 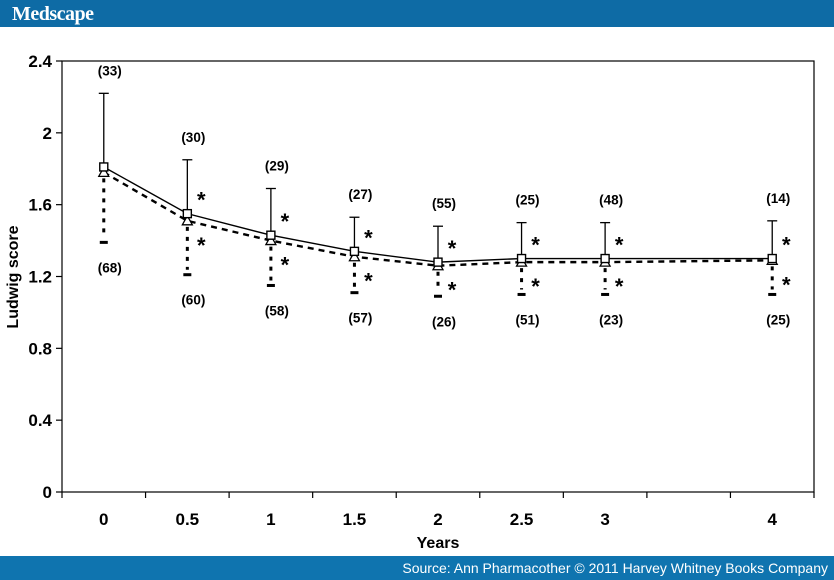 What do you see at coordinates (193, 300) in the screenshot?
I see `n-count-label: (60)` at bounding box center [193, 300].